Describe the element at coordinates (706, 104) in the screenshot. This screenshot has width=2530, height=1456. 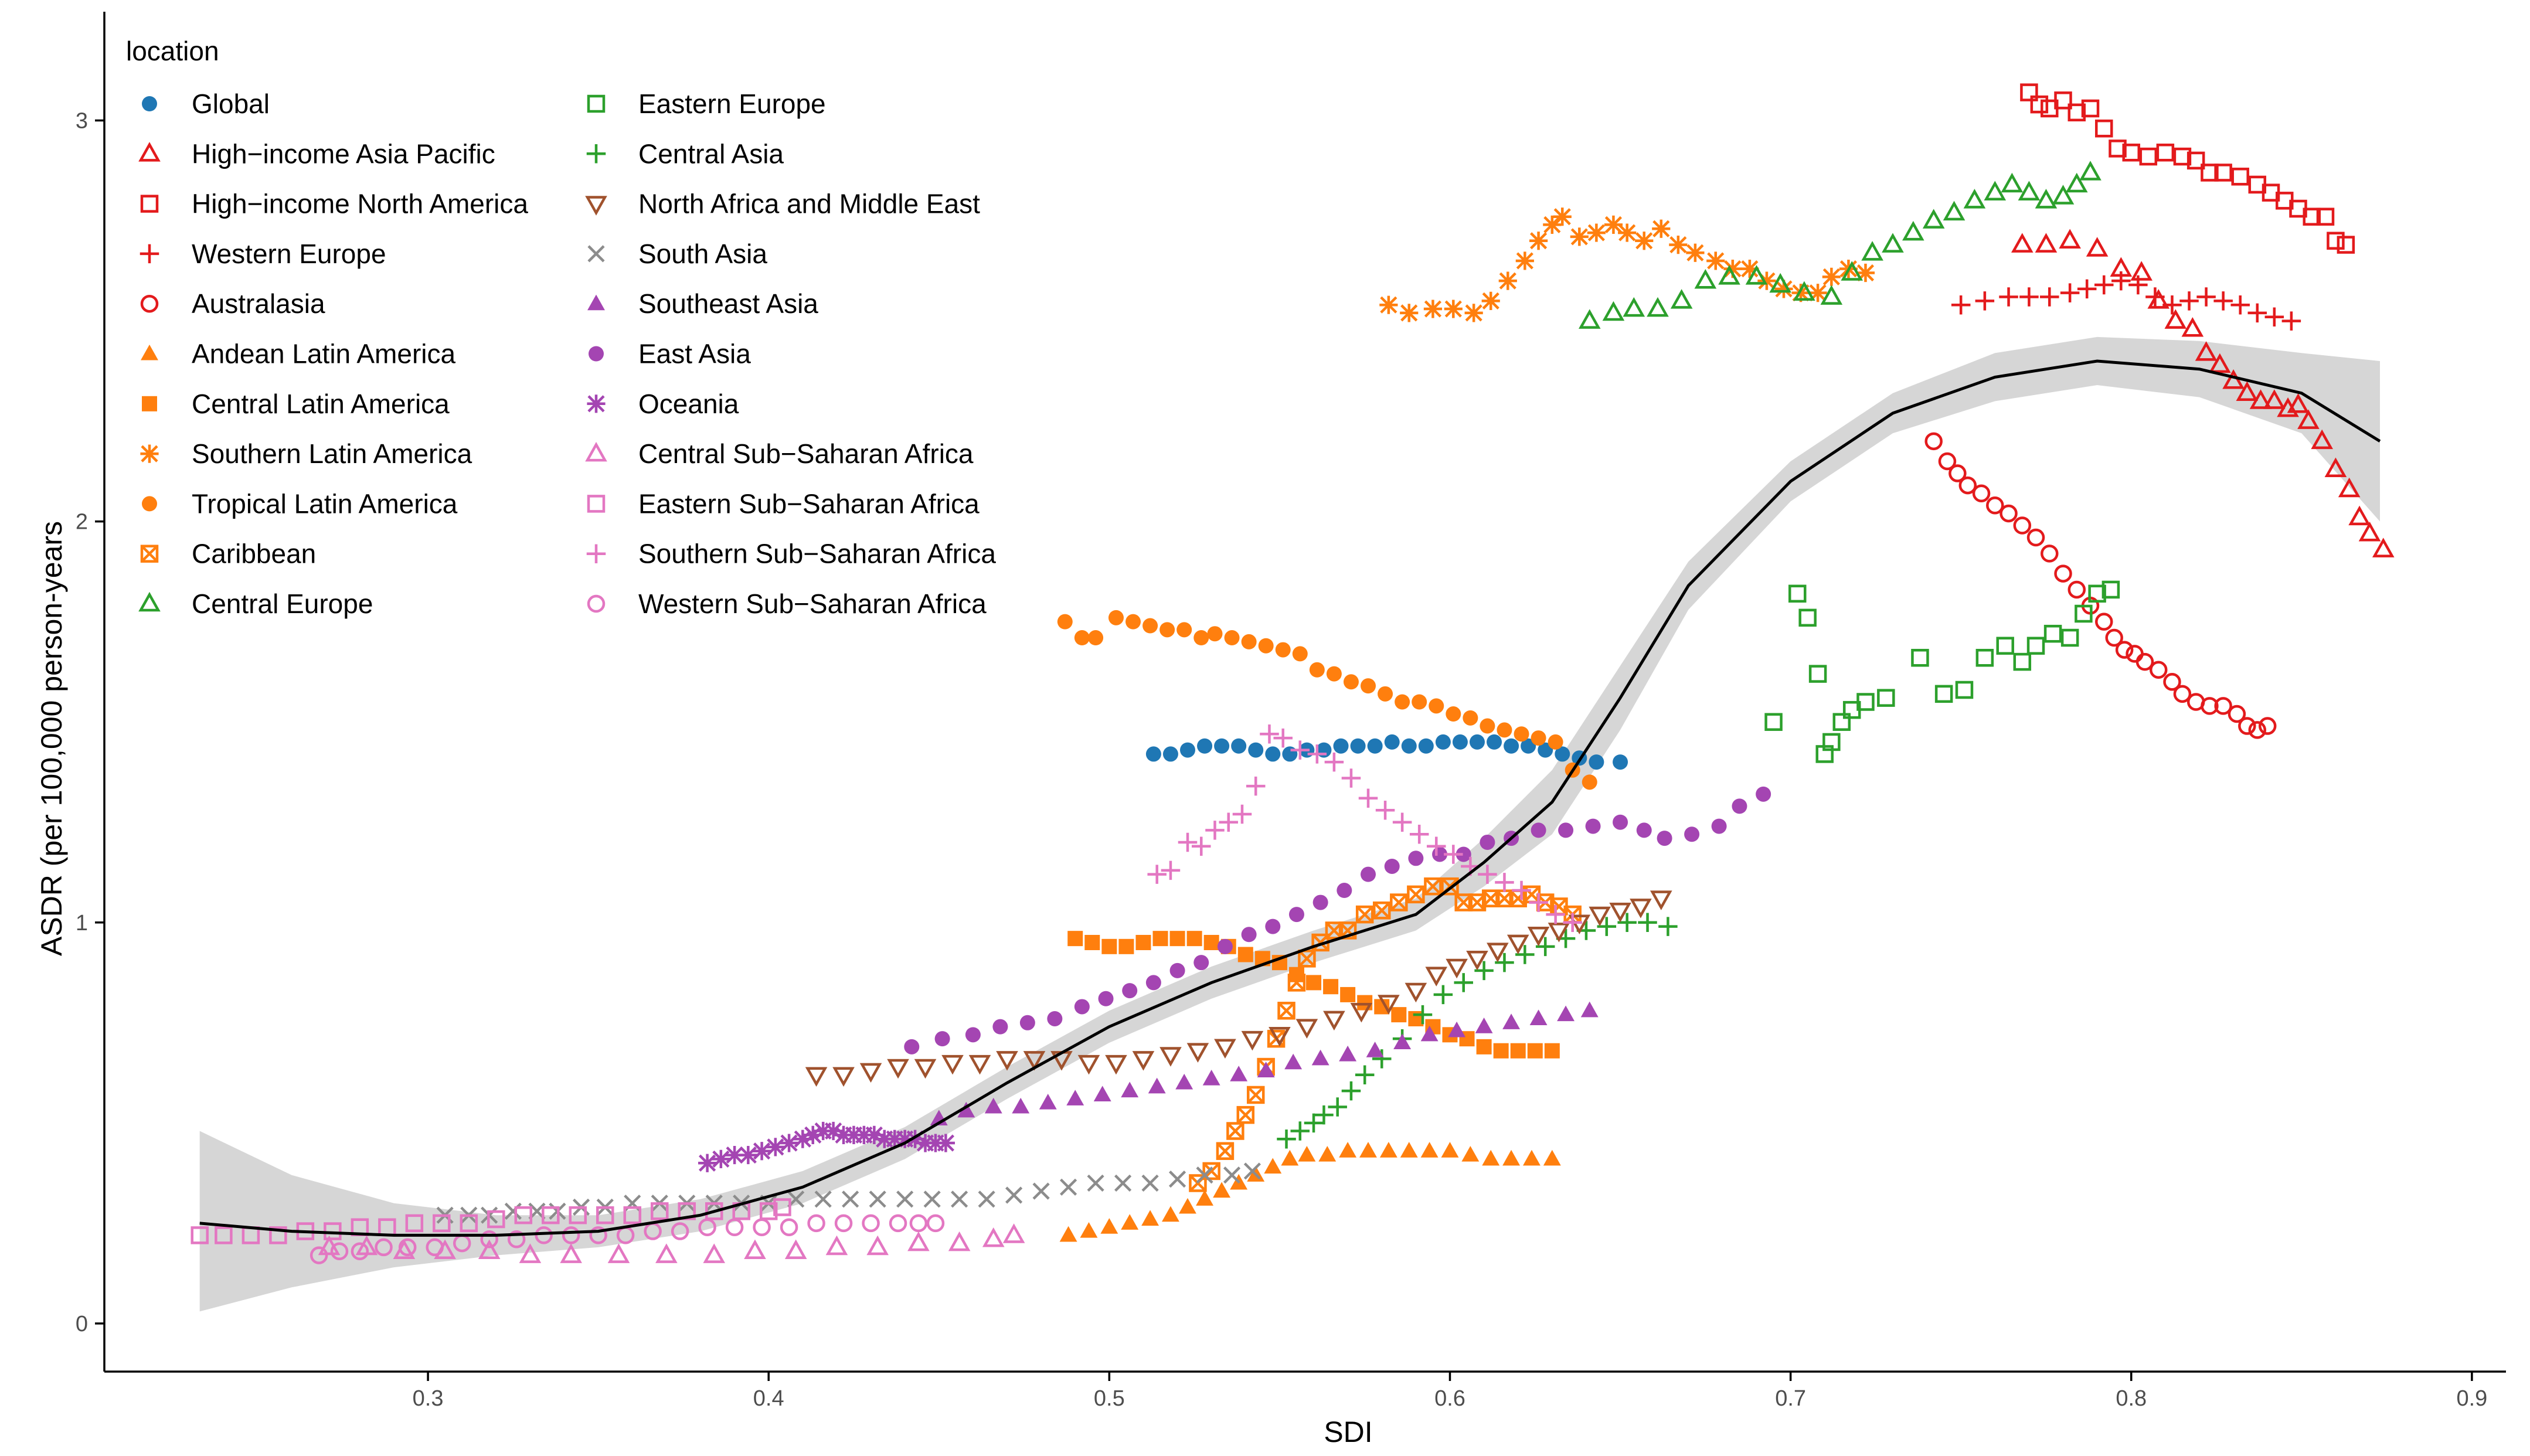
I see `legend-item: Eastern Europe` at that location.